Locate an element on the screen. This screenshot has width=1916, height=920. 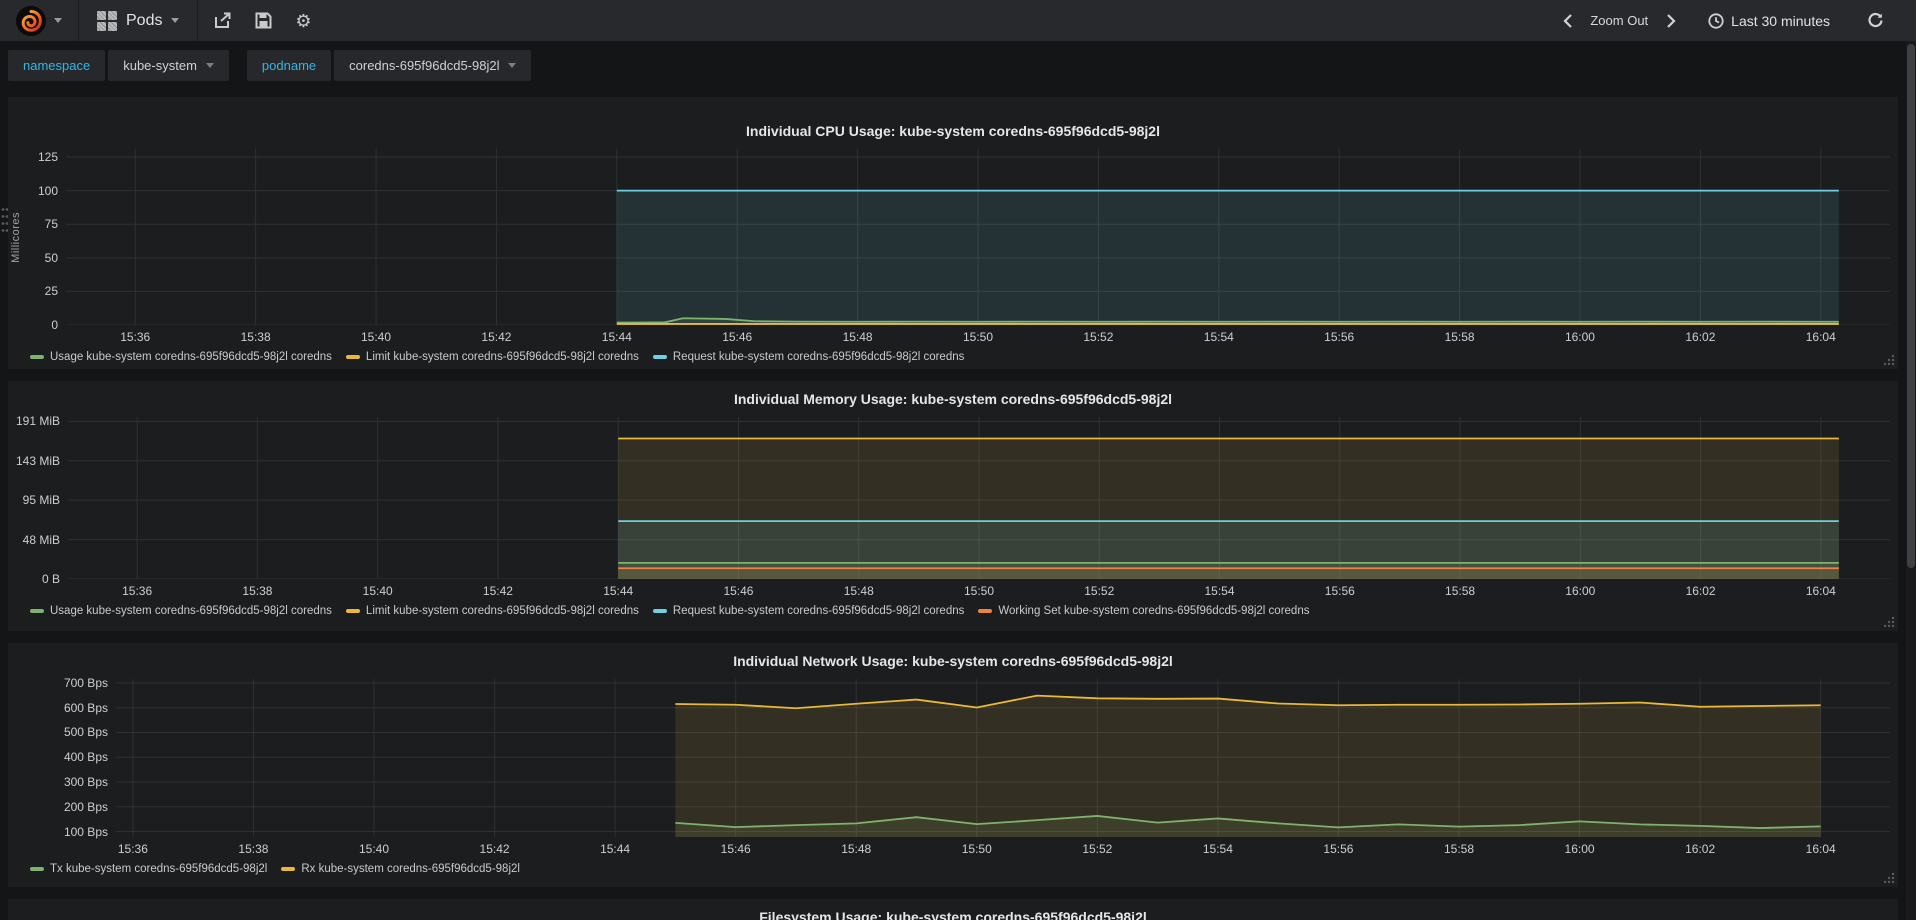
save-icon is located at coordinates (263, 20).